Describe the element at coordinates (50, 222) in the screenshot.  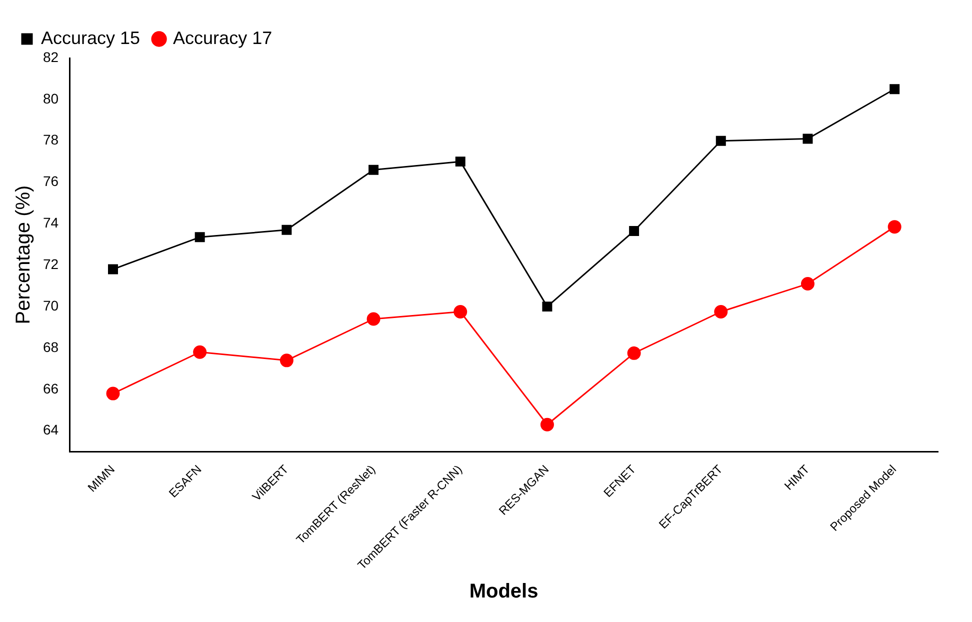
I see `y-tick-label: 74` at that location.